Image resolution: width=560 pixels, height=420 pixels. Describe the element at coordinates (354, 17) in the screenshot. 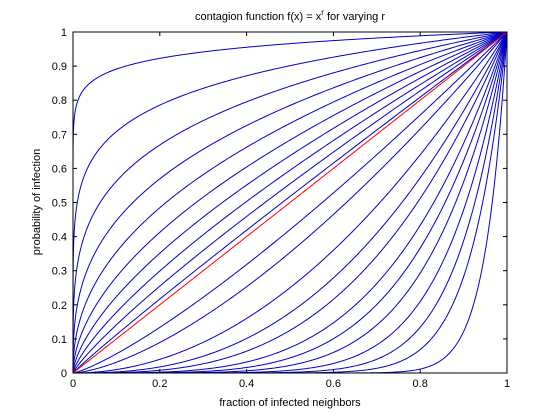

I see `chart-title-suffix: for varying r` at that location.